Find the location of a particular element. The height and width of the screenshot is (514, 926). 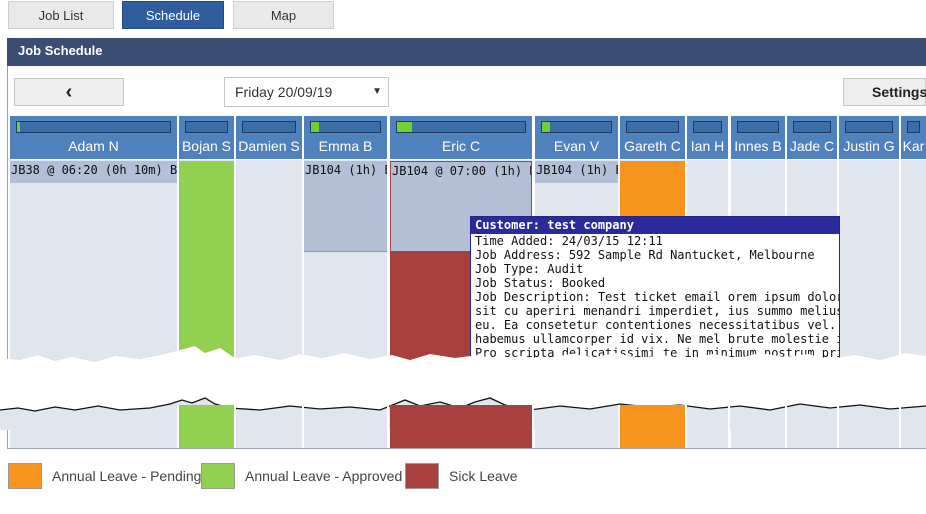

settings-button: Settings is located at coordinates (884, 92).